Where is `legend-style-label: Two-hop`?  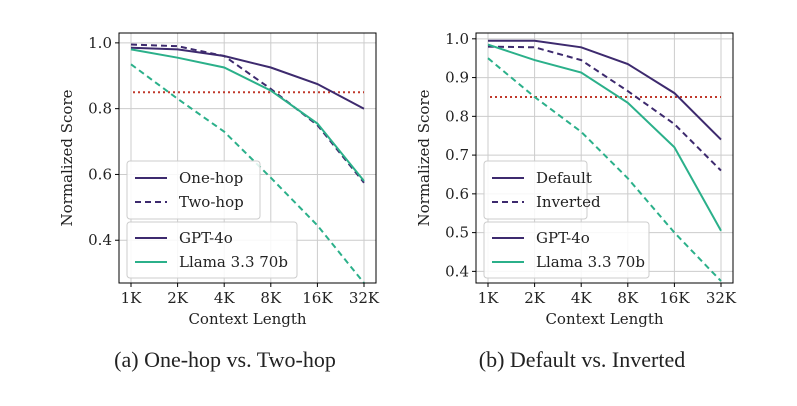
legend-style-label: Two-hop is located at coordinates (211, 202).